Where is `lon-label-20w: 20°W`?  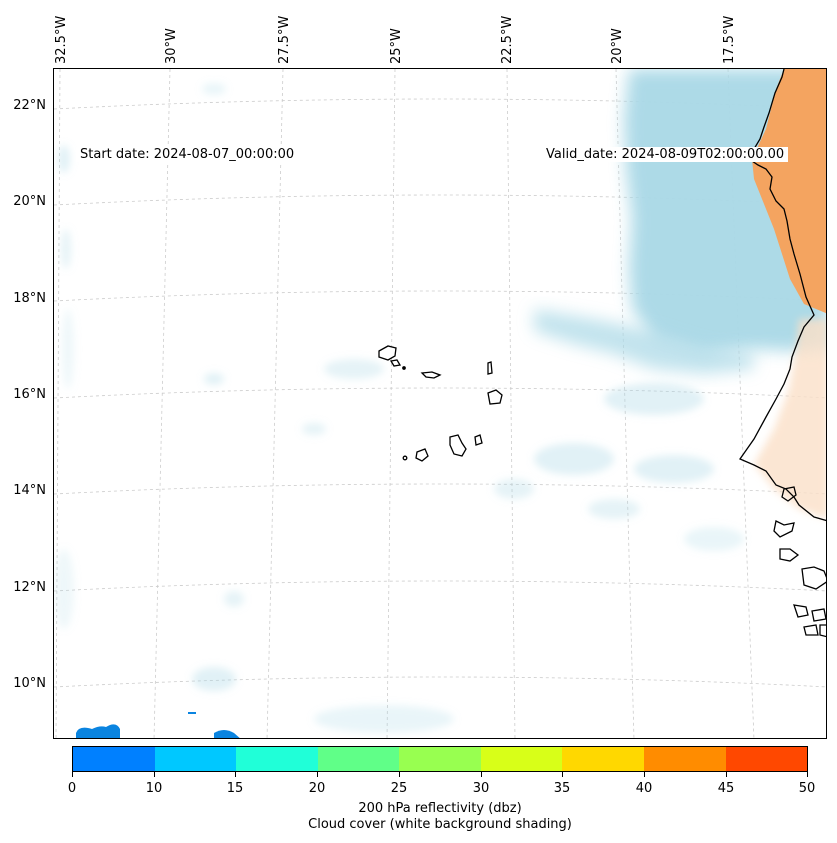 lon-label-20w: 20°W is located at coordinates (617, 46).